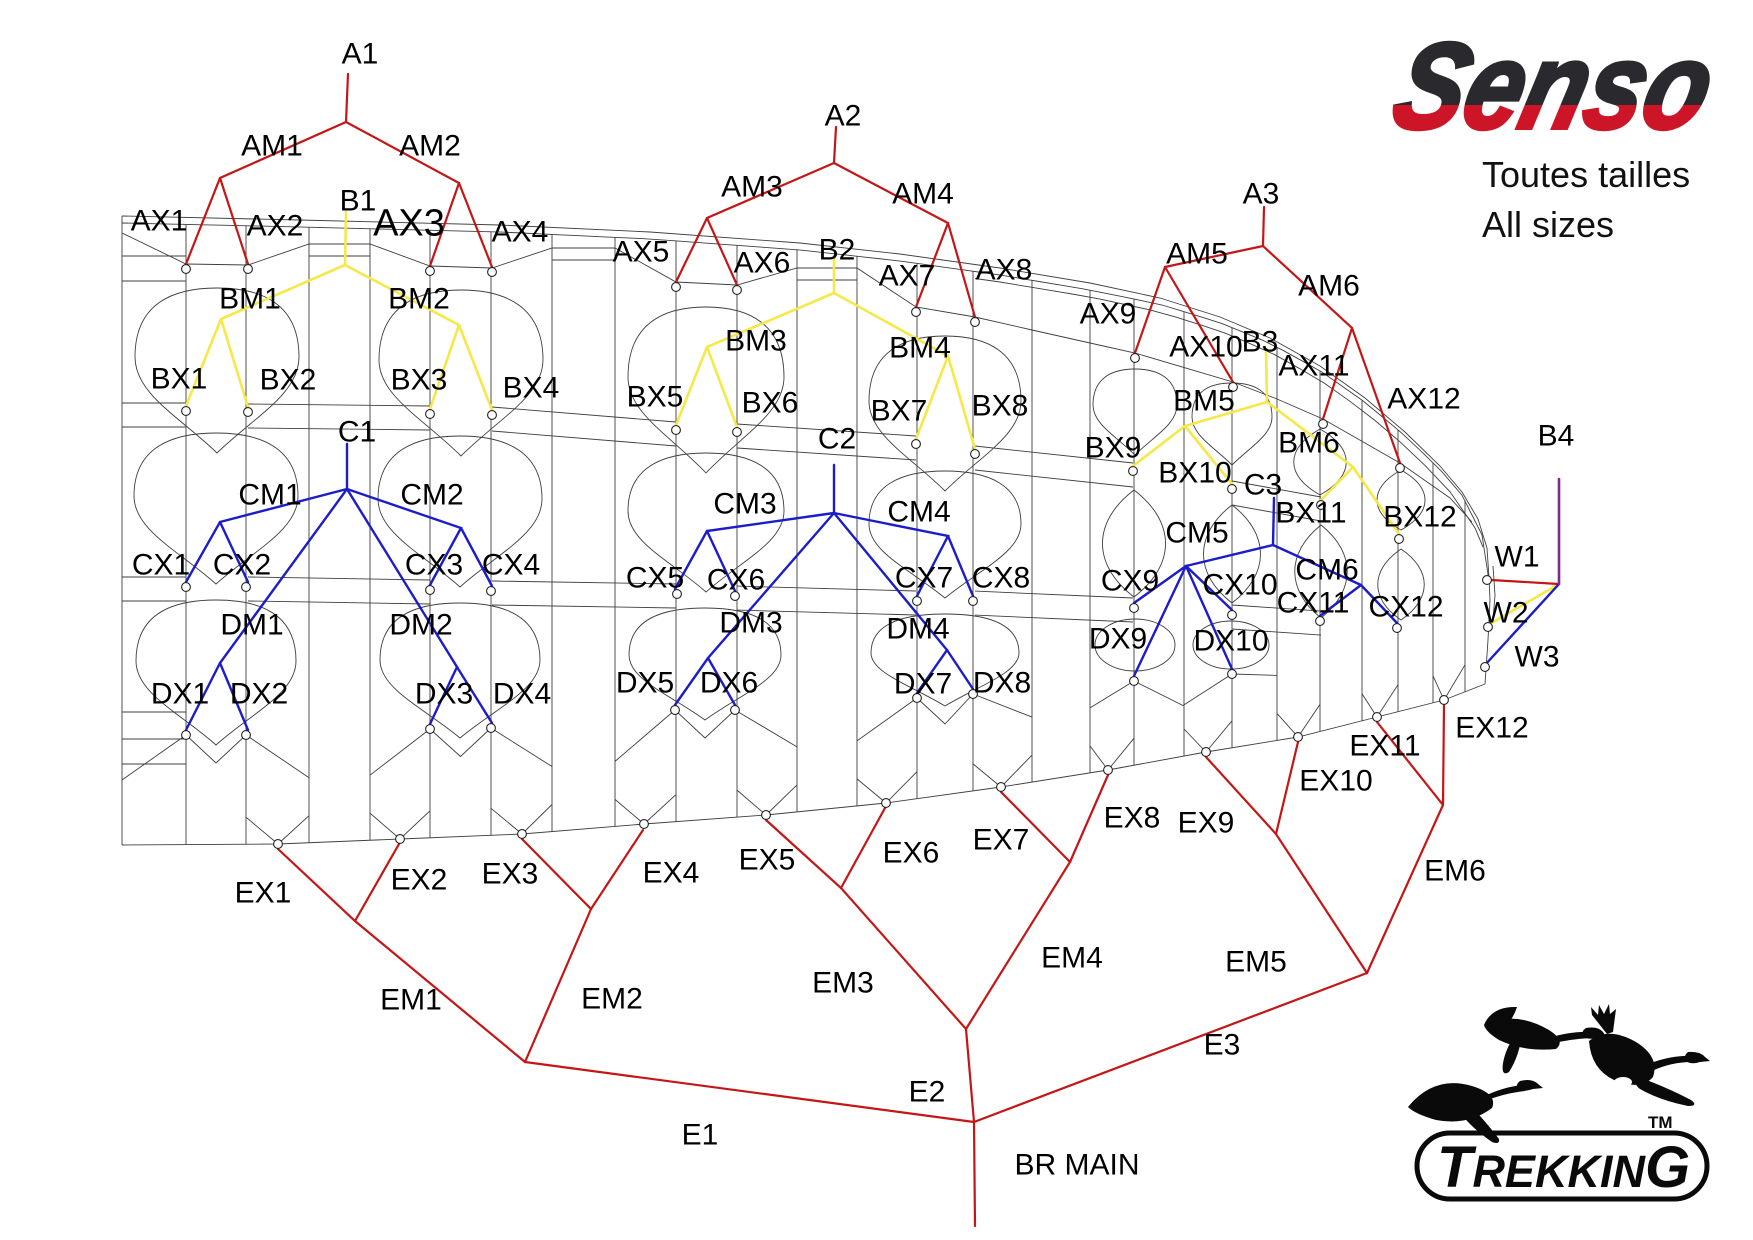  I want to click on svg-text: EM2, so click(612, 999).